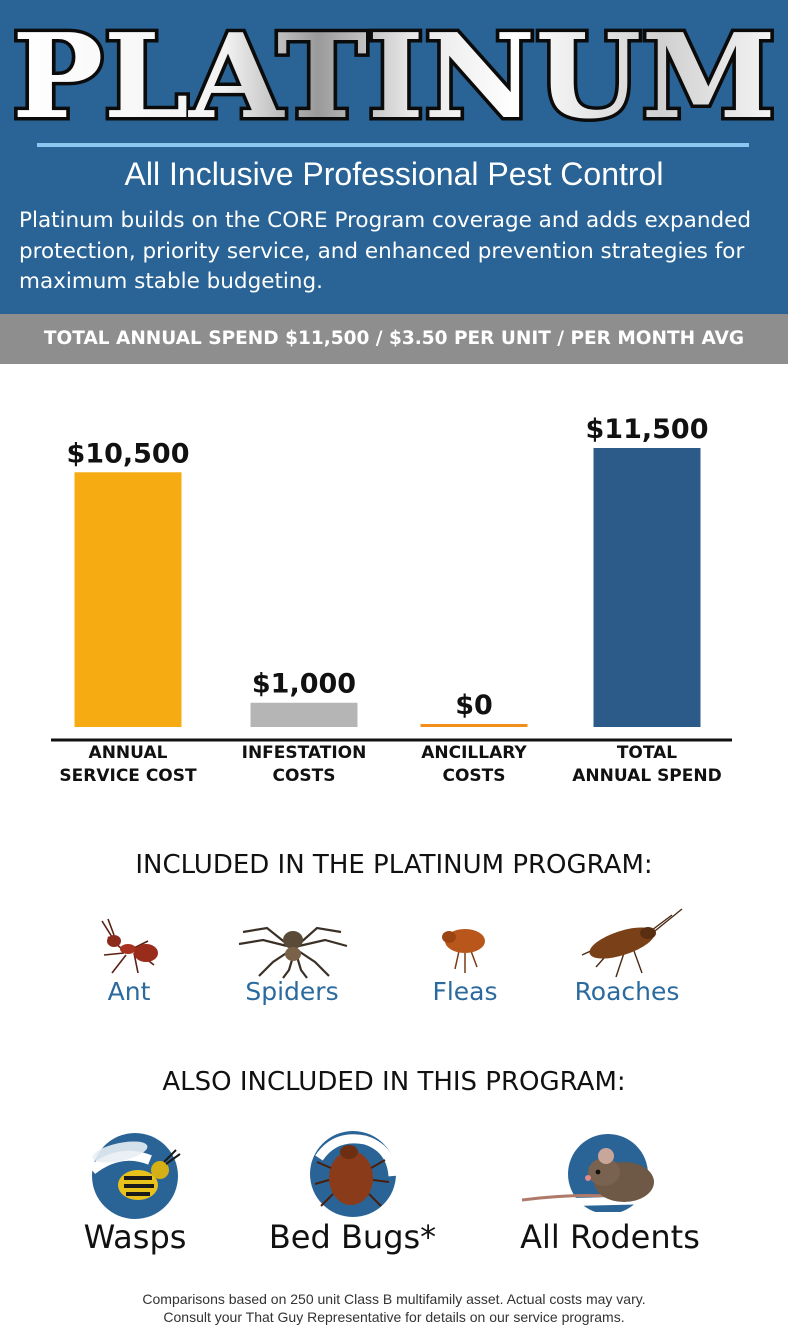 The height and width of the screenshot is (1343, 788). I want to click on roach-icon, so click(632, 943).